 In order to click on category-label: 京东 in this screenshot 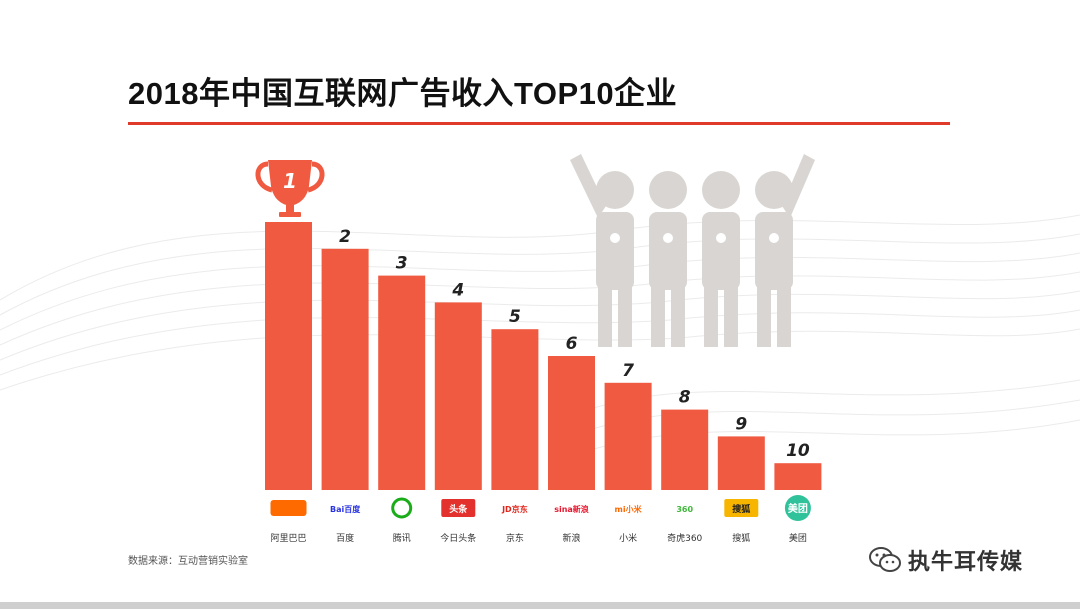, I will do `click(515, 538)`.